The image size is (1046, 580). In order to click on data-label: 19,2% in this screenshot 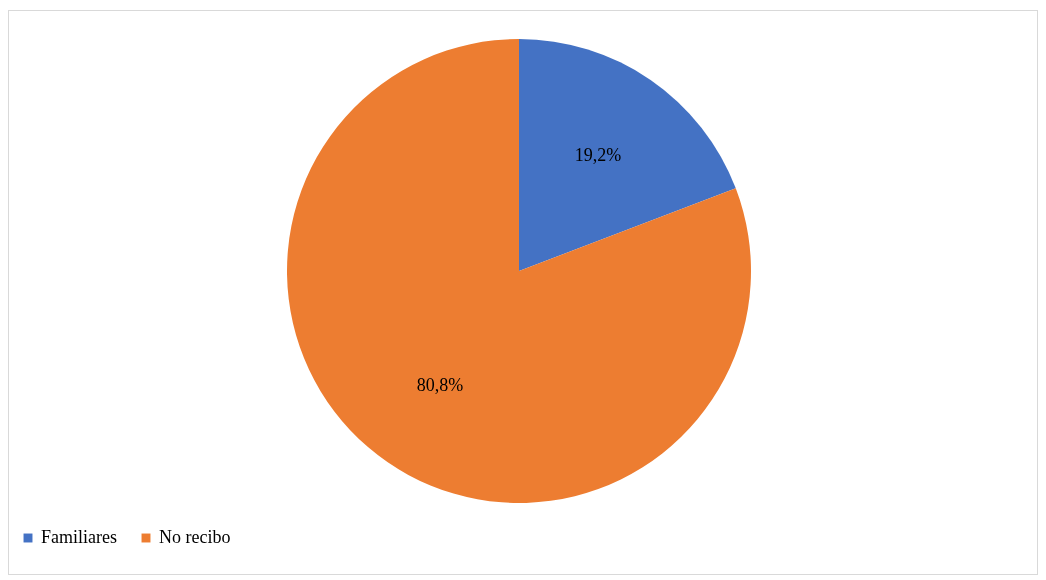, I will do `click(598, 155)`.